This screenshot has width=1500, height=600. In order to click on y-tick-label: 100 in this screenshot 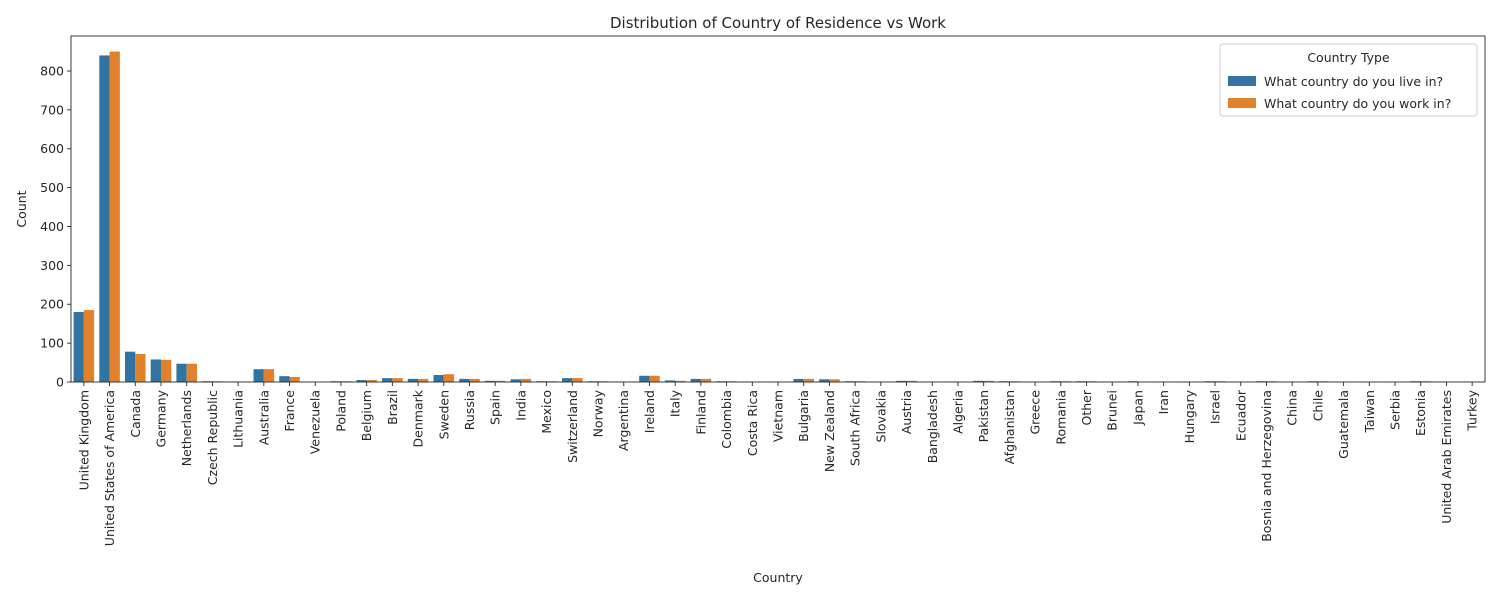, I will do `click(52, 343)`.